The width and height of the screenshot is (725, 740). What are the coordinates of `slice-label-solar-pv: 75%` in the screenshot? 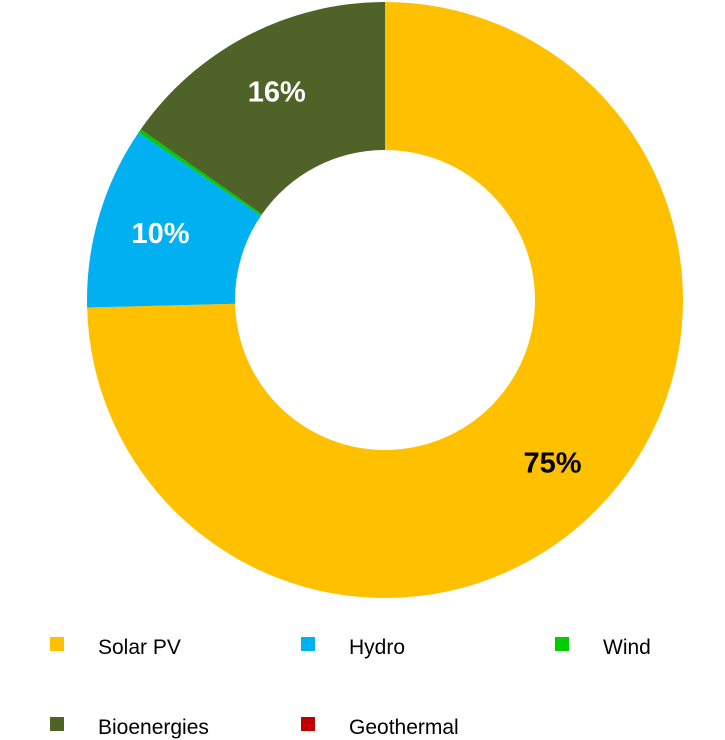 It's located at (553, 463).